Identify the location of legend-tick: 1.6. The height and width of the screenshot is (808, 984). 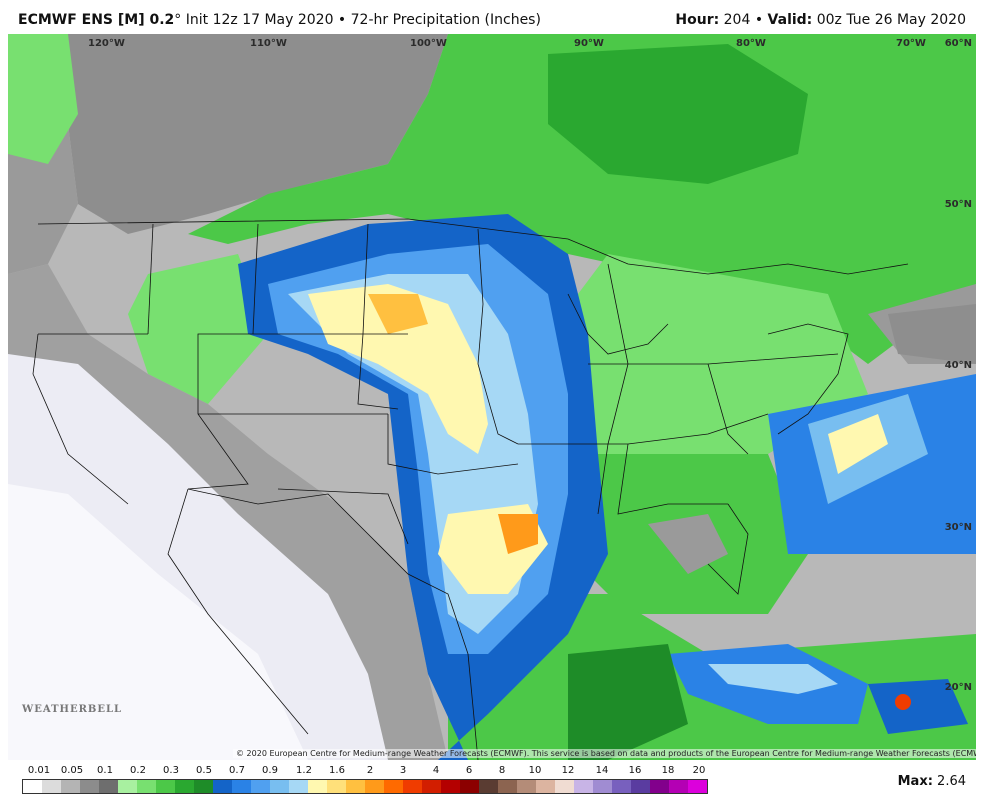
(337, 770).